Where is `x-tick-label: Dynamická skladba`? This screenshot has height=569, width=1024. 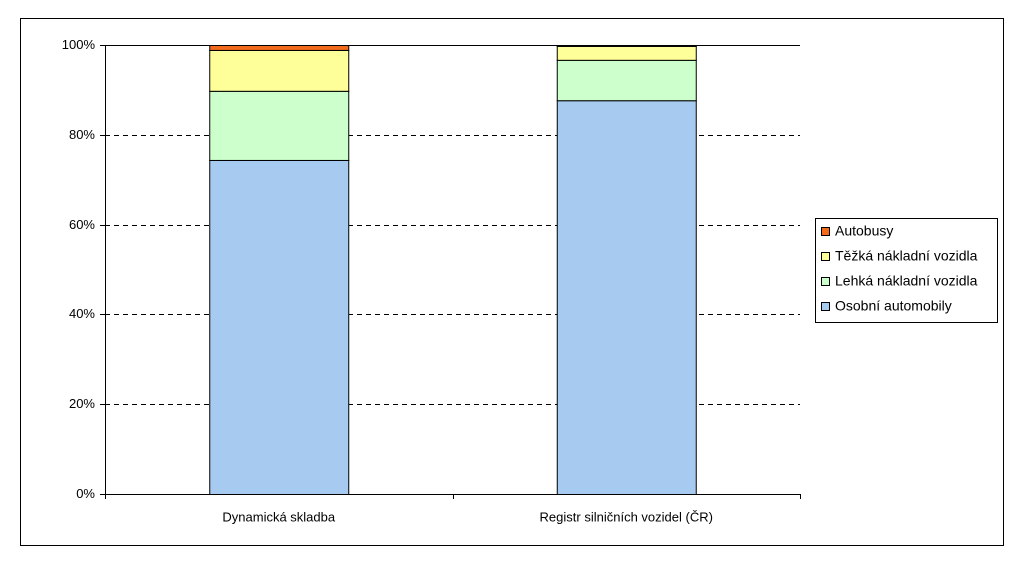
x-tick-label: Dynamická skladba is located at coordinates (278, 516).